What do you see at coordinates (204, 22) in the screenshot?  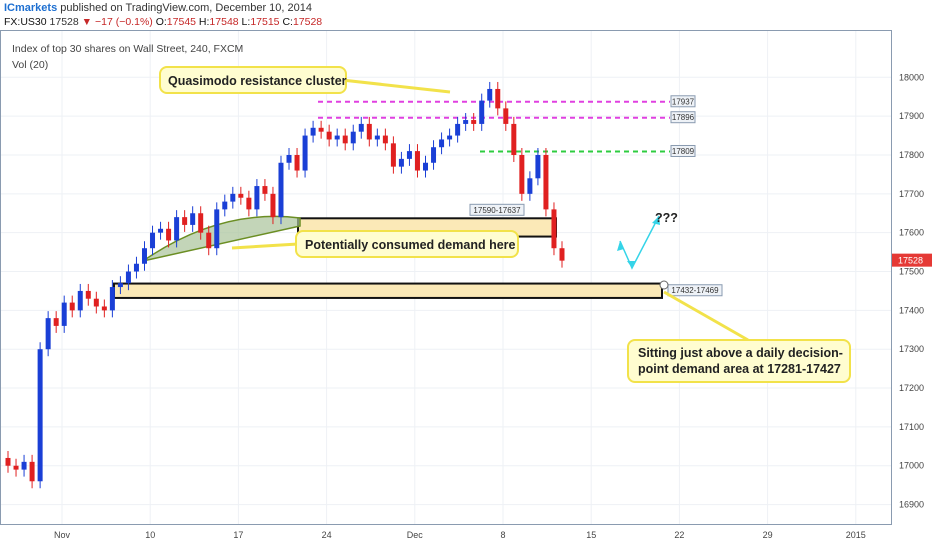 I see `high-label: H:` at bounding box center [204, 22].